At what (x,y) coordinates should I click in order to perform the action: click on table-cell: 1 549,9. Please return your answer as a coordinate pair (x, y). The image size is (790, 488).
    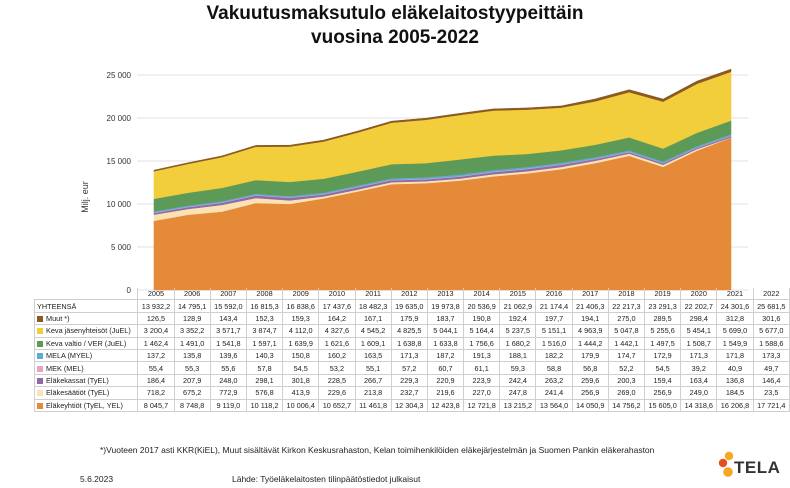
    Looking at the image, I should click on (735, 343).